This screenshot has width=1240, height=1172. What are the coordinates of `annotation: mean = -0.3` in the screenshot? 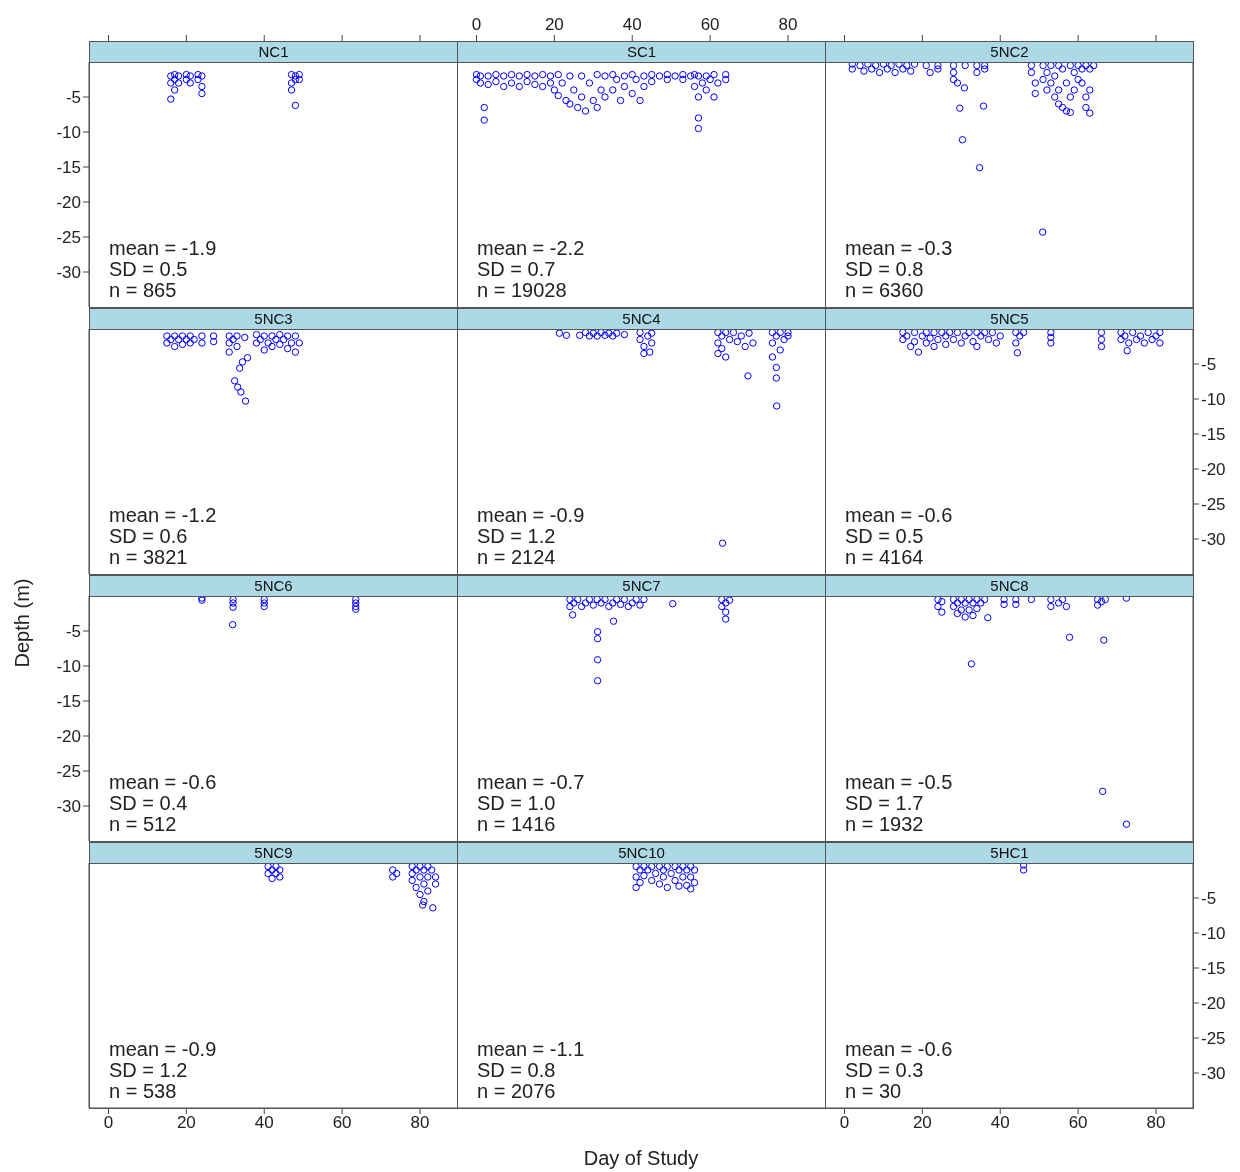 It's located at (899, 248).